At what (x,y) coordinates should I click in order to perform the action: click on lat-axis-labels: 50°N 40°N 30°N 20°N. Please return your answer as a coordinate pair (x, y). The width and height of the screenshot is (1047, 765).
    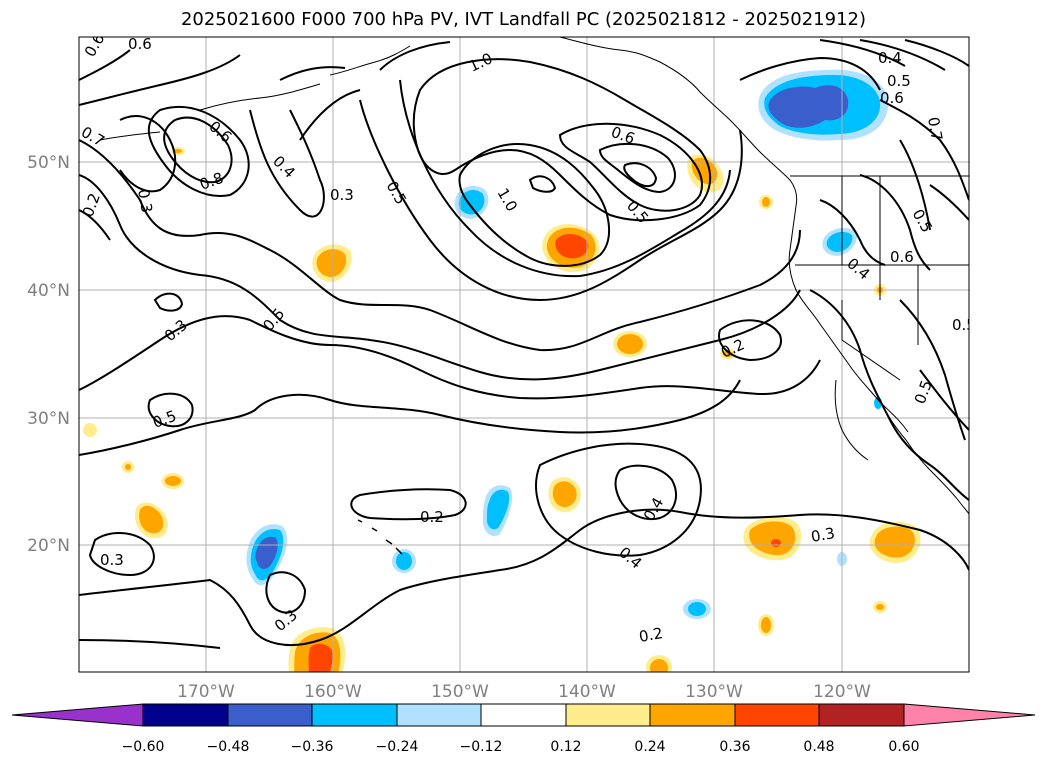
    Looking at the image, I should click on (48, 354).